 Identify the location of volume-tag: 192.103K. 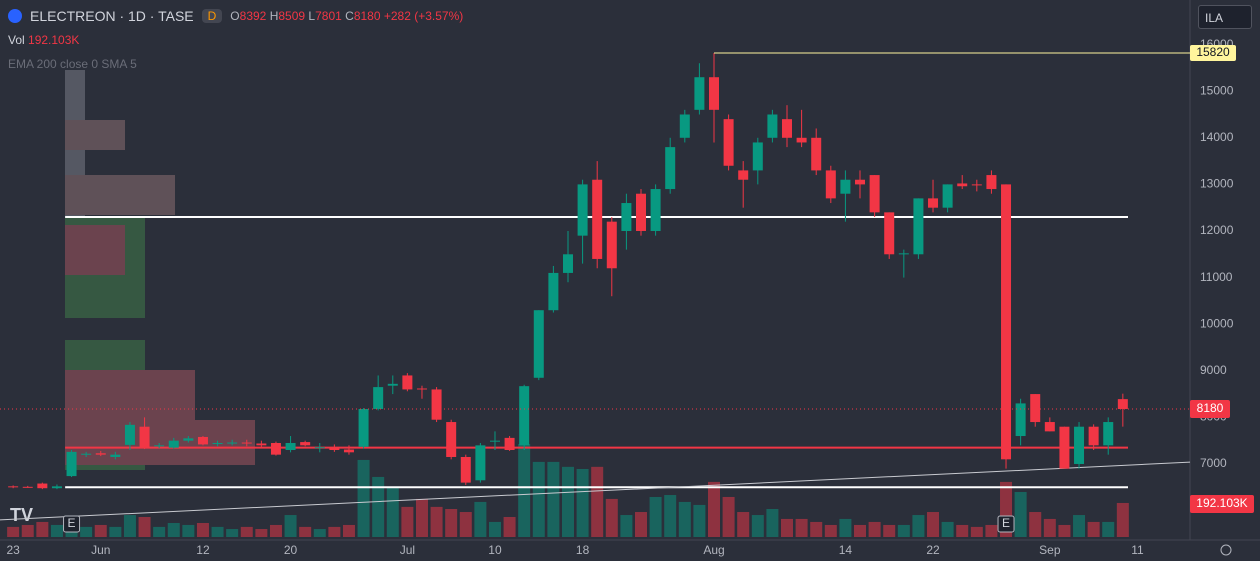
(1221, 503).